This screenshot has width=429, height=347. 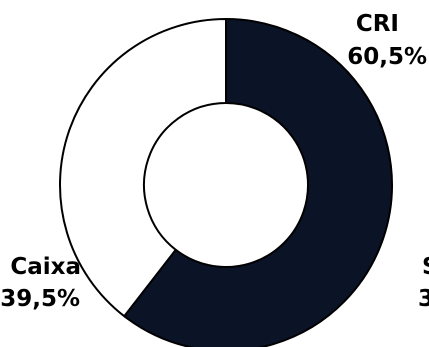 I want to click on slice-label-cri: CRI, so click(x=377, y=24).